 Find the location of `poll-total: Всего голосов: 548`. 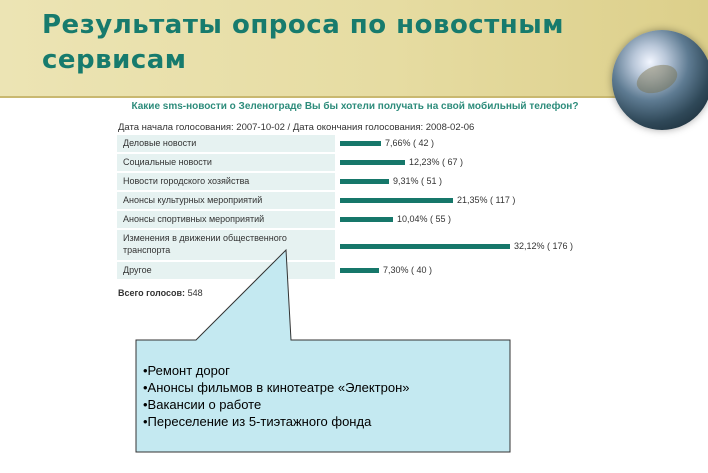

poll-total: Всего голосов: 548 is located at coordinates (160, 293).